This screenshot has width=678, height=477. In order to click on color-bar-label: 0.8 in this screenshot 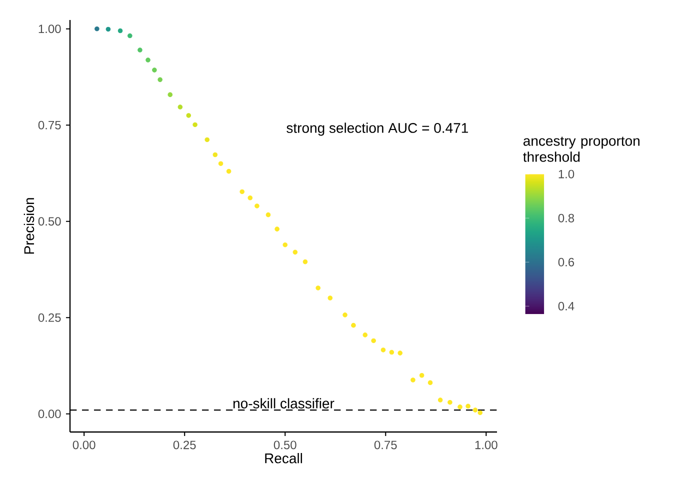, I will do `click(566, 218)`.